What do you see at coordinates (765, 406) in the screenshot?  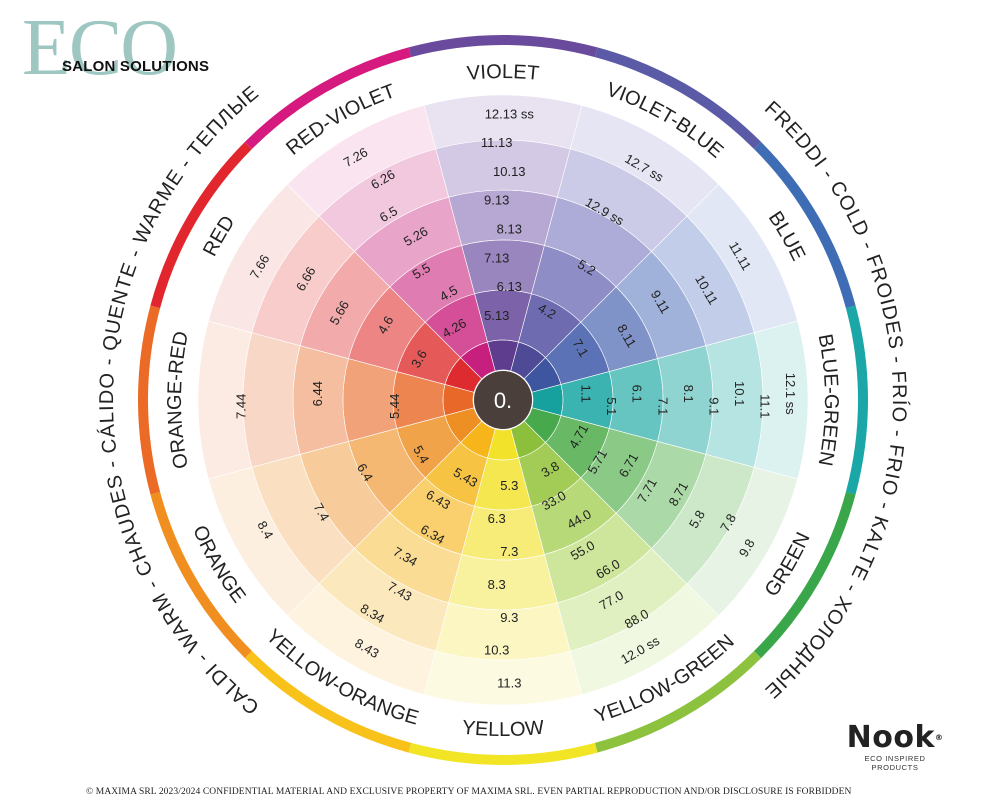 I see `color-code-blue-green: 11.1` at bounding box center [765, 406].